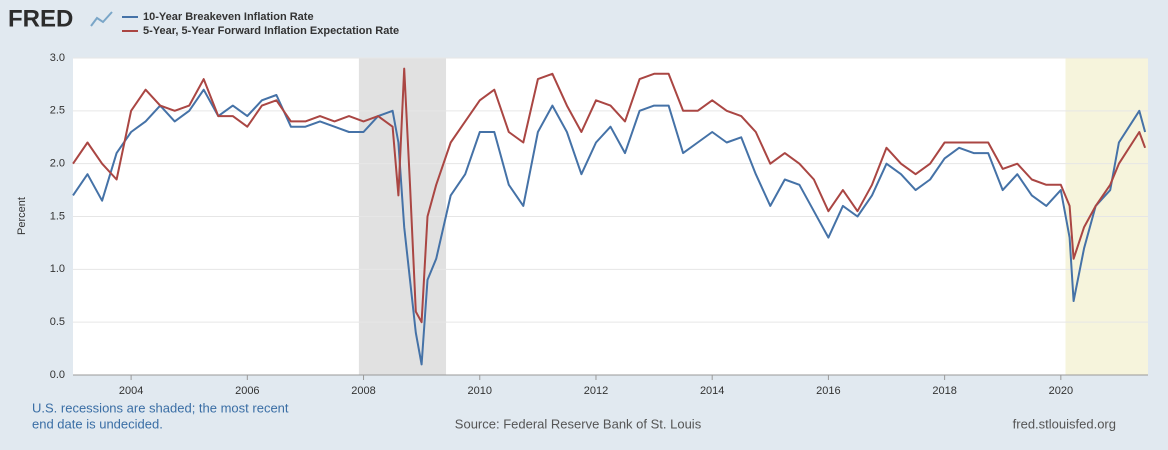  What do you see at coordinates (101, 19) in the screenshot?
I see `logo-icon` at bounding box center [101, 19].